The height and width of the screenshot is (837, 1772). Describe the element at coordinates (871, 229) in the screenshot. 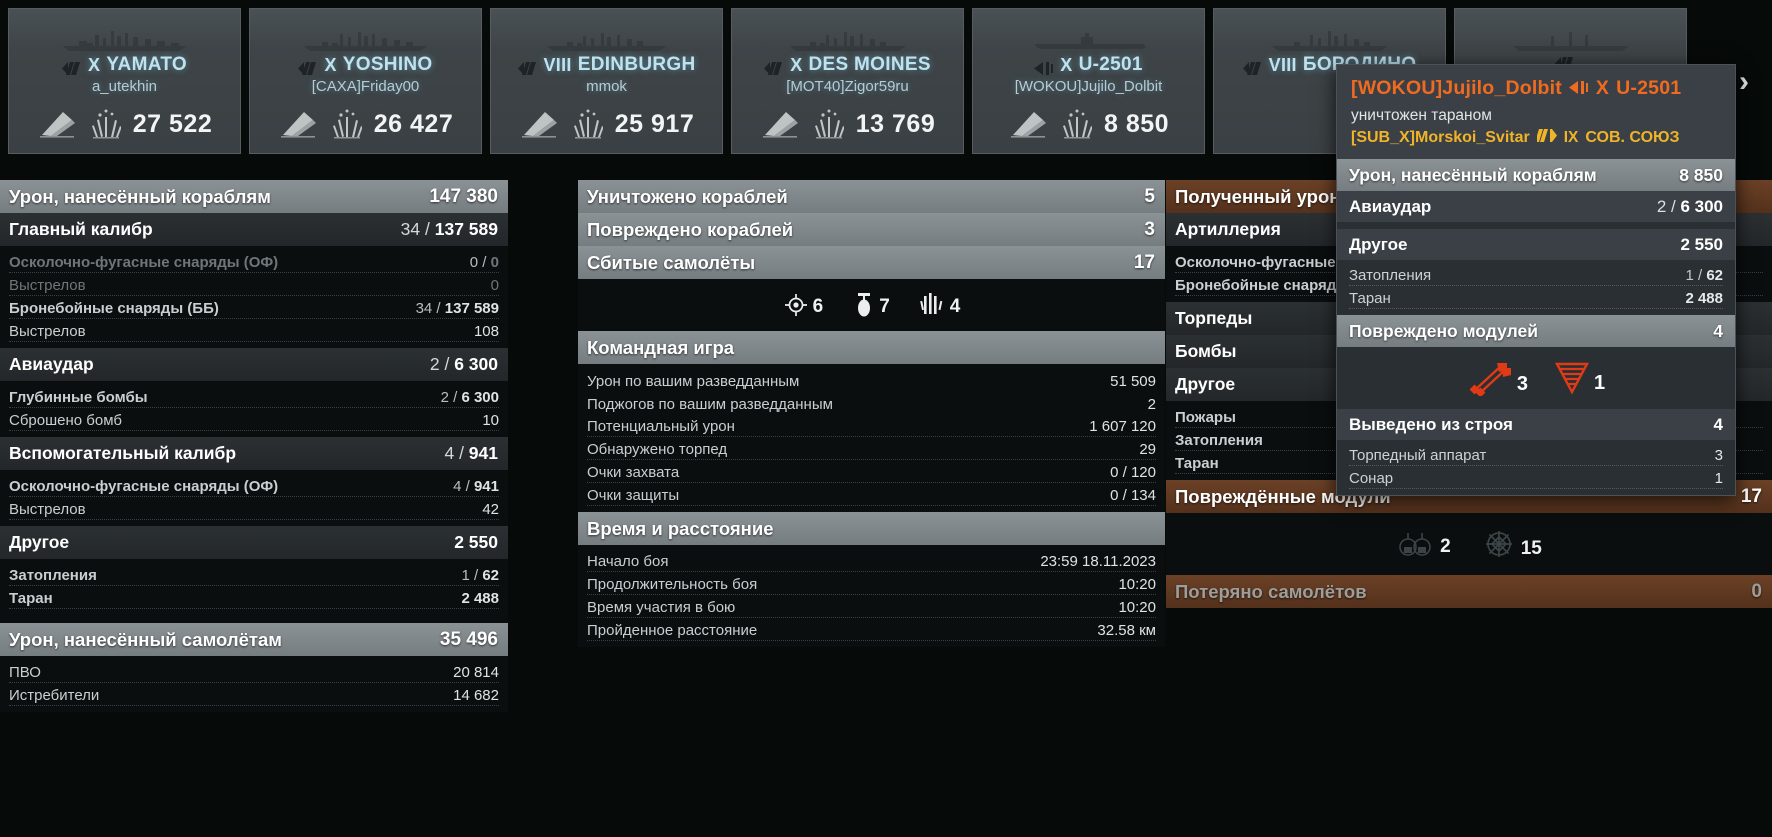

I see `section-ships-damaged: Повреждено кораблей 3` at that location.